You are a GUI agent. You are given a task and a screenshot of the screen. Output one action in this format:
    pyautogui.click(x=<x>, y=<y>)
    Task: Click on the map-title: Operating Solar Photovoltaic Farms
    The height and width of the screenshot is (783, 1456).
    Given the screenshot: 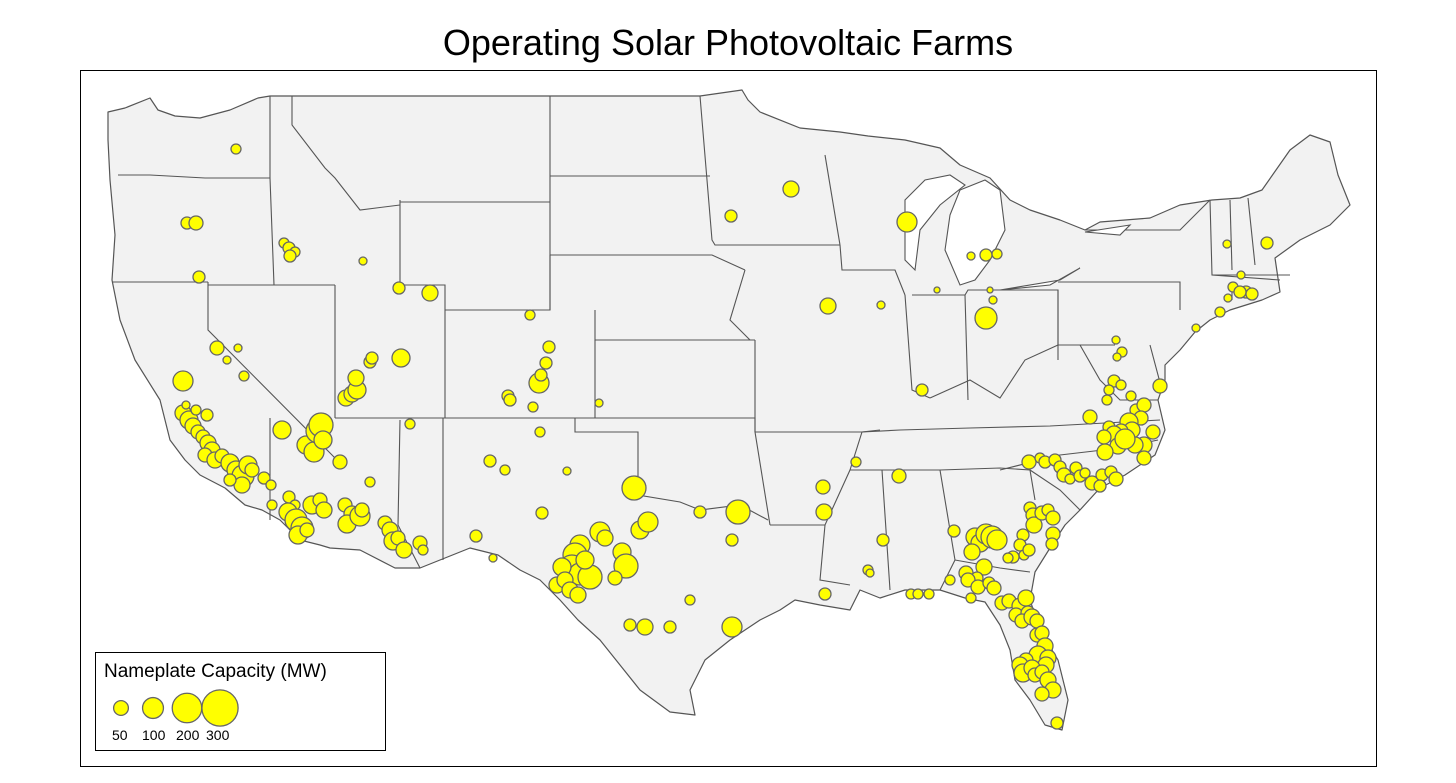 What is the action you would take?
    pyautogui.click(x=728, y=42)
    